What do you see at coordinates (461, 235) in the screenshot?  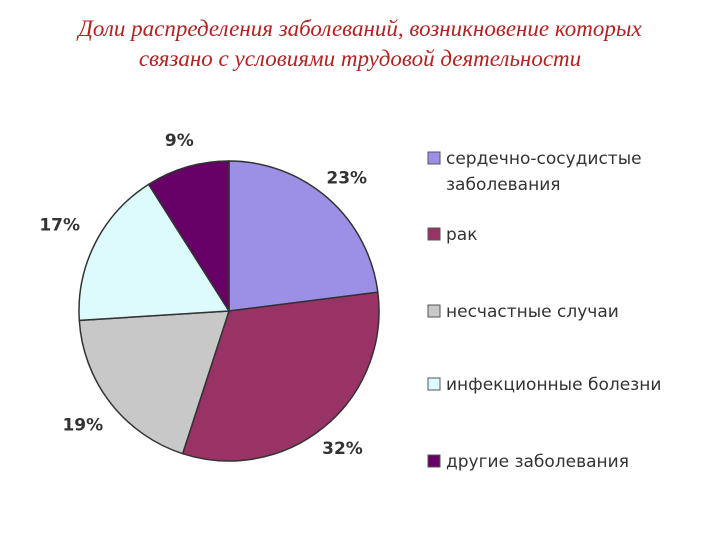 I see `legend-label-cancer: рак` at bounding box center [461, 235].